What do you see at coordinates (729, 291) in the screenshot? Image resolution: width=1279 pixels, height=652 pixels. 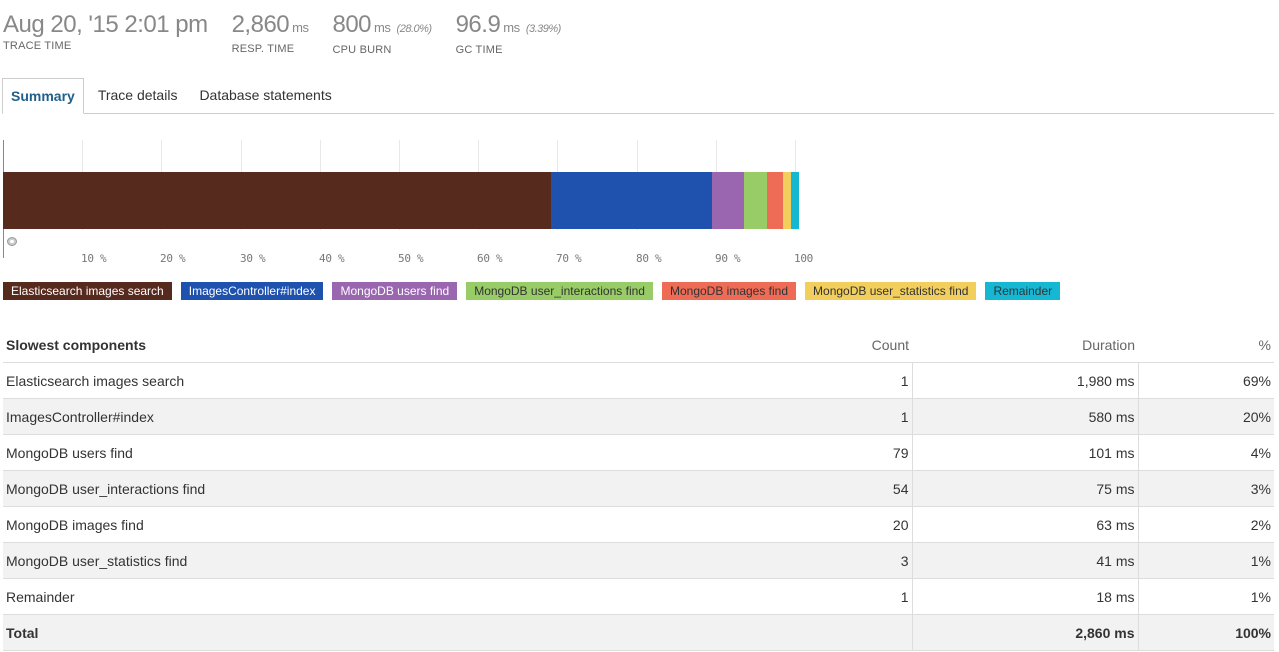 I see `legend-item: MongoDB images find` at bounding box center [729, 291].